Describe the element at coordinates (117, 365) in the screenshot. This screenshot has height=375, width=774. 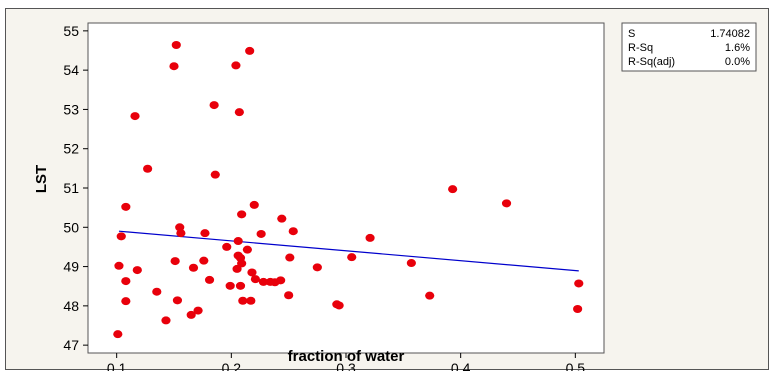
I see `x-tick-label: 0.1` at that location.